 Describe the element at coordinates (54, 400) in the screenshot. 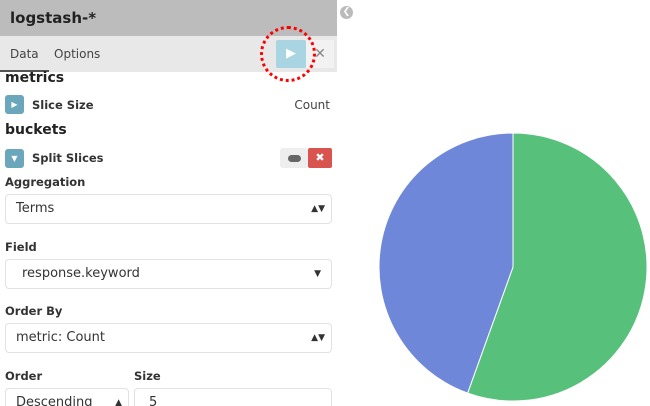

I see `order-value: Descending` at that location.